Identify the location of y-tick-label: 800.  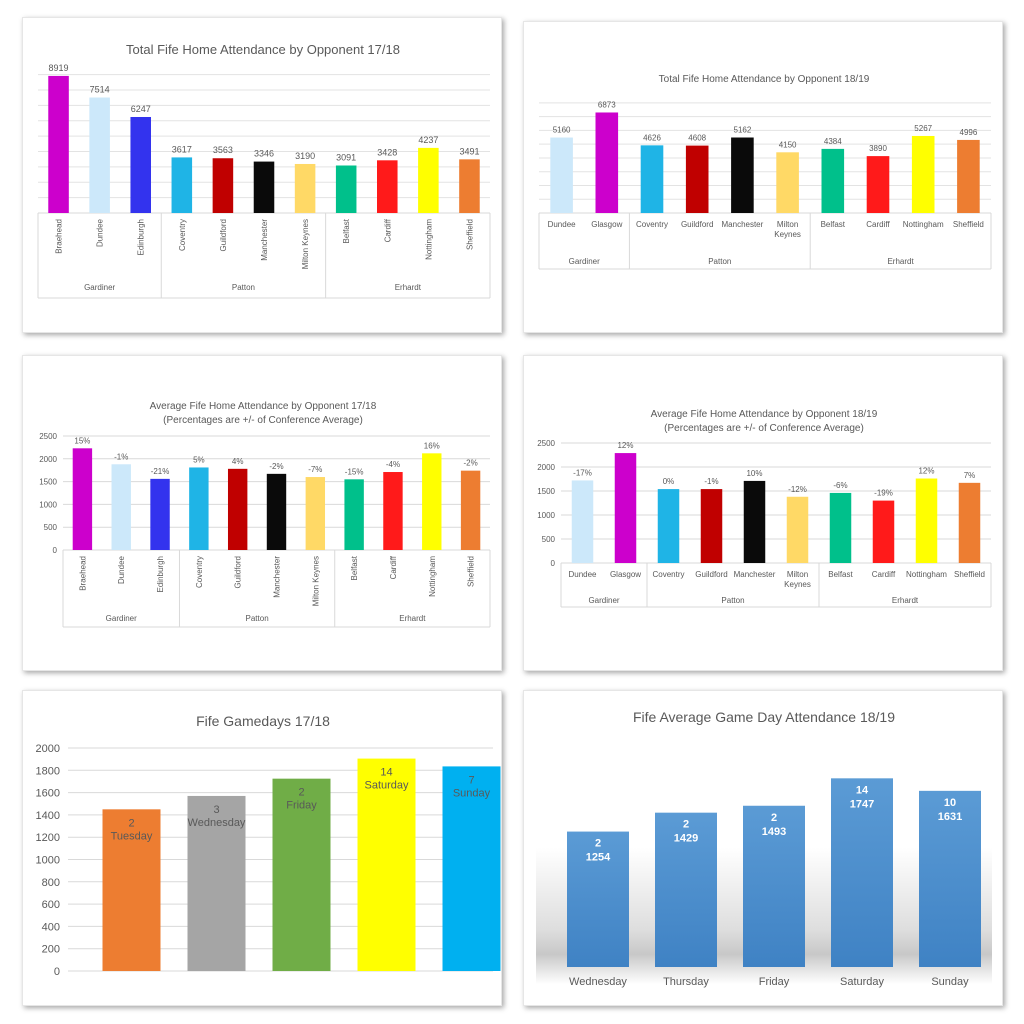
(51, 883).